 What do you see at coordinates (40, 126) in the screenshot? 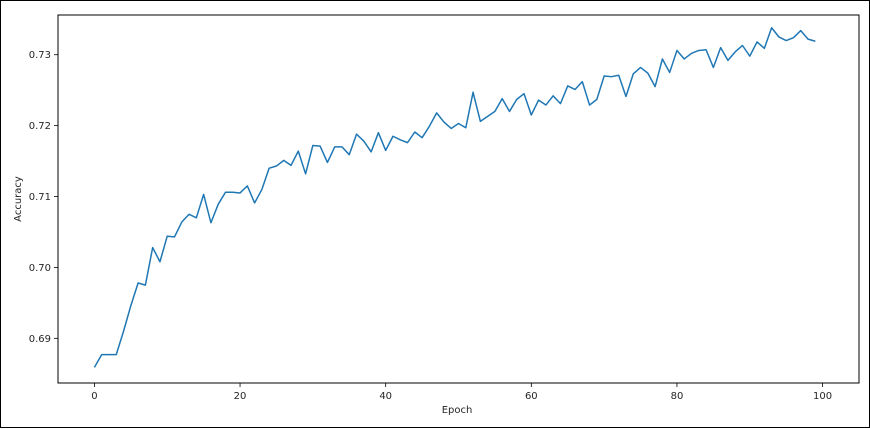
I see `y-tick-label: 0.72` at bounding box center [40, 126].